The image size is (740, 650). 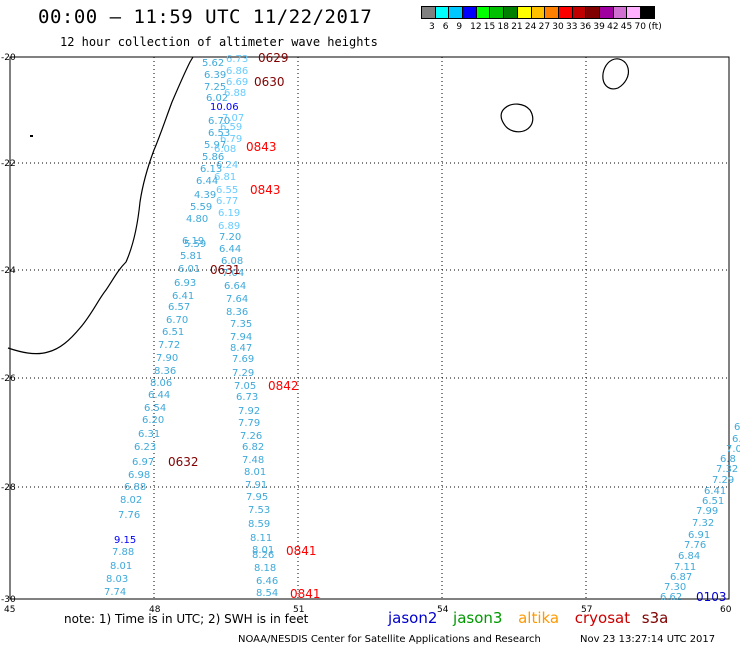 What do you see at coordinates (153, 420) in the screenshot?
I see `wave-height-value: 6.20` at bounding box center [153, 420].